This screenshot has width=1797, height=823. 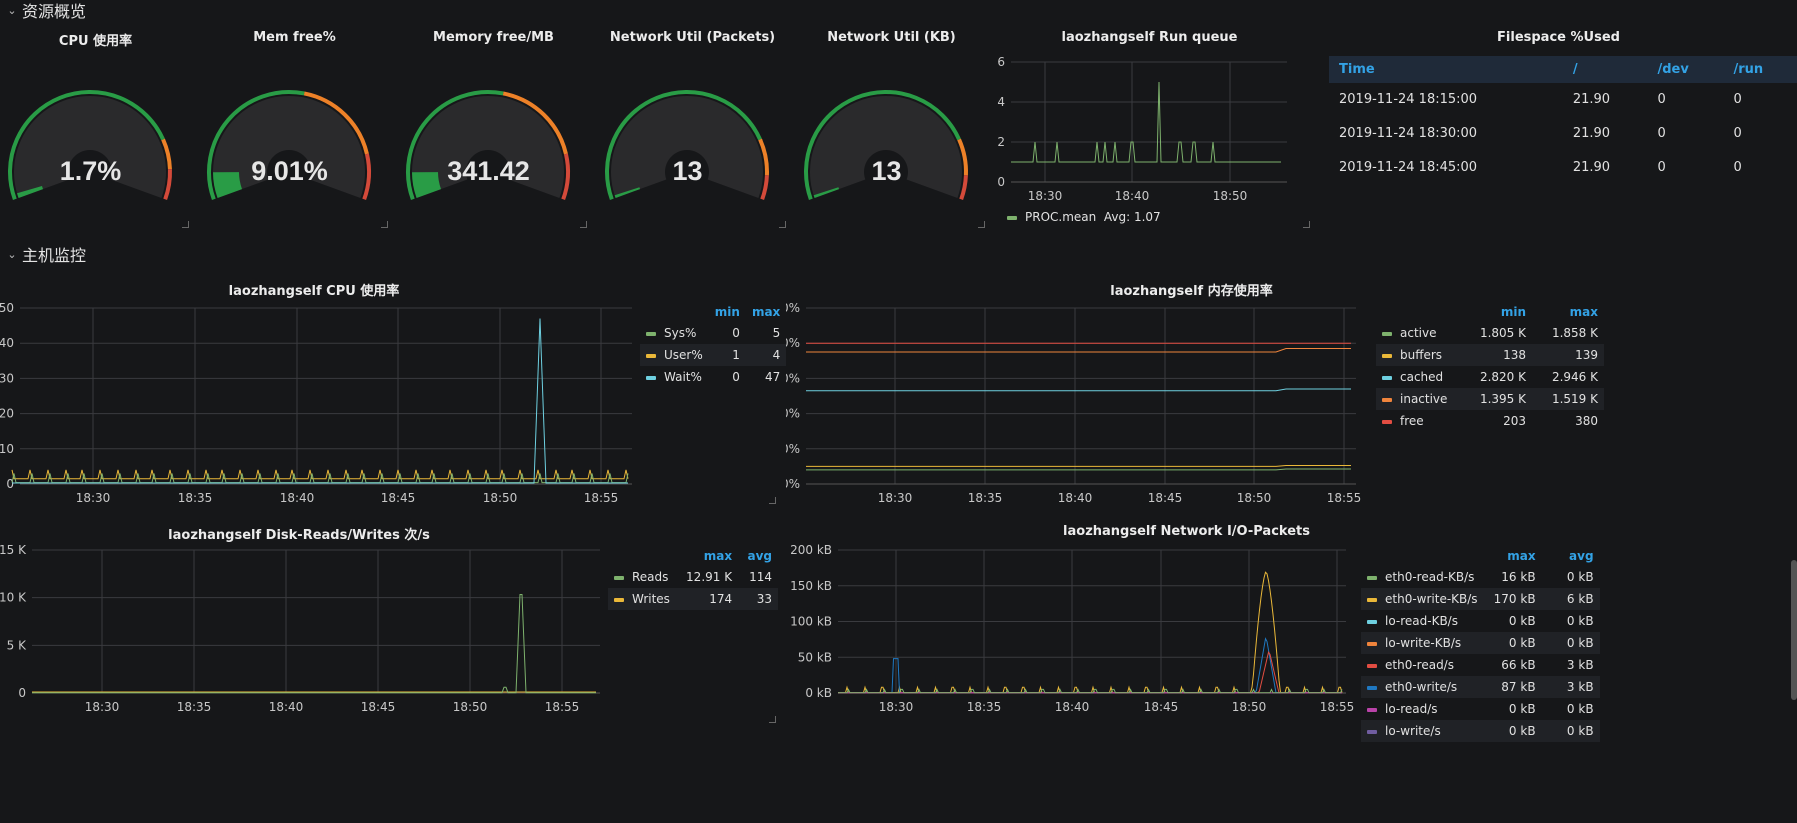 I want to click on legend-item: User% 1 4, so click(x=713, y=355).